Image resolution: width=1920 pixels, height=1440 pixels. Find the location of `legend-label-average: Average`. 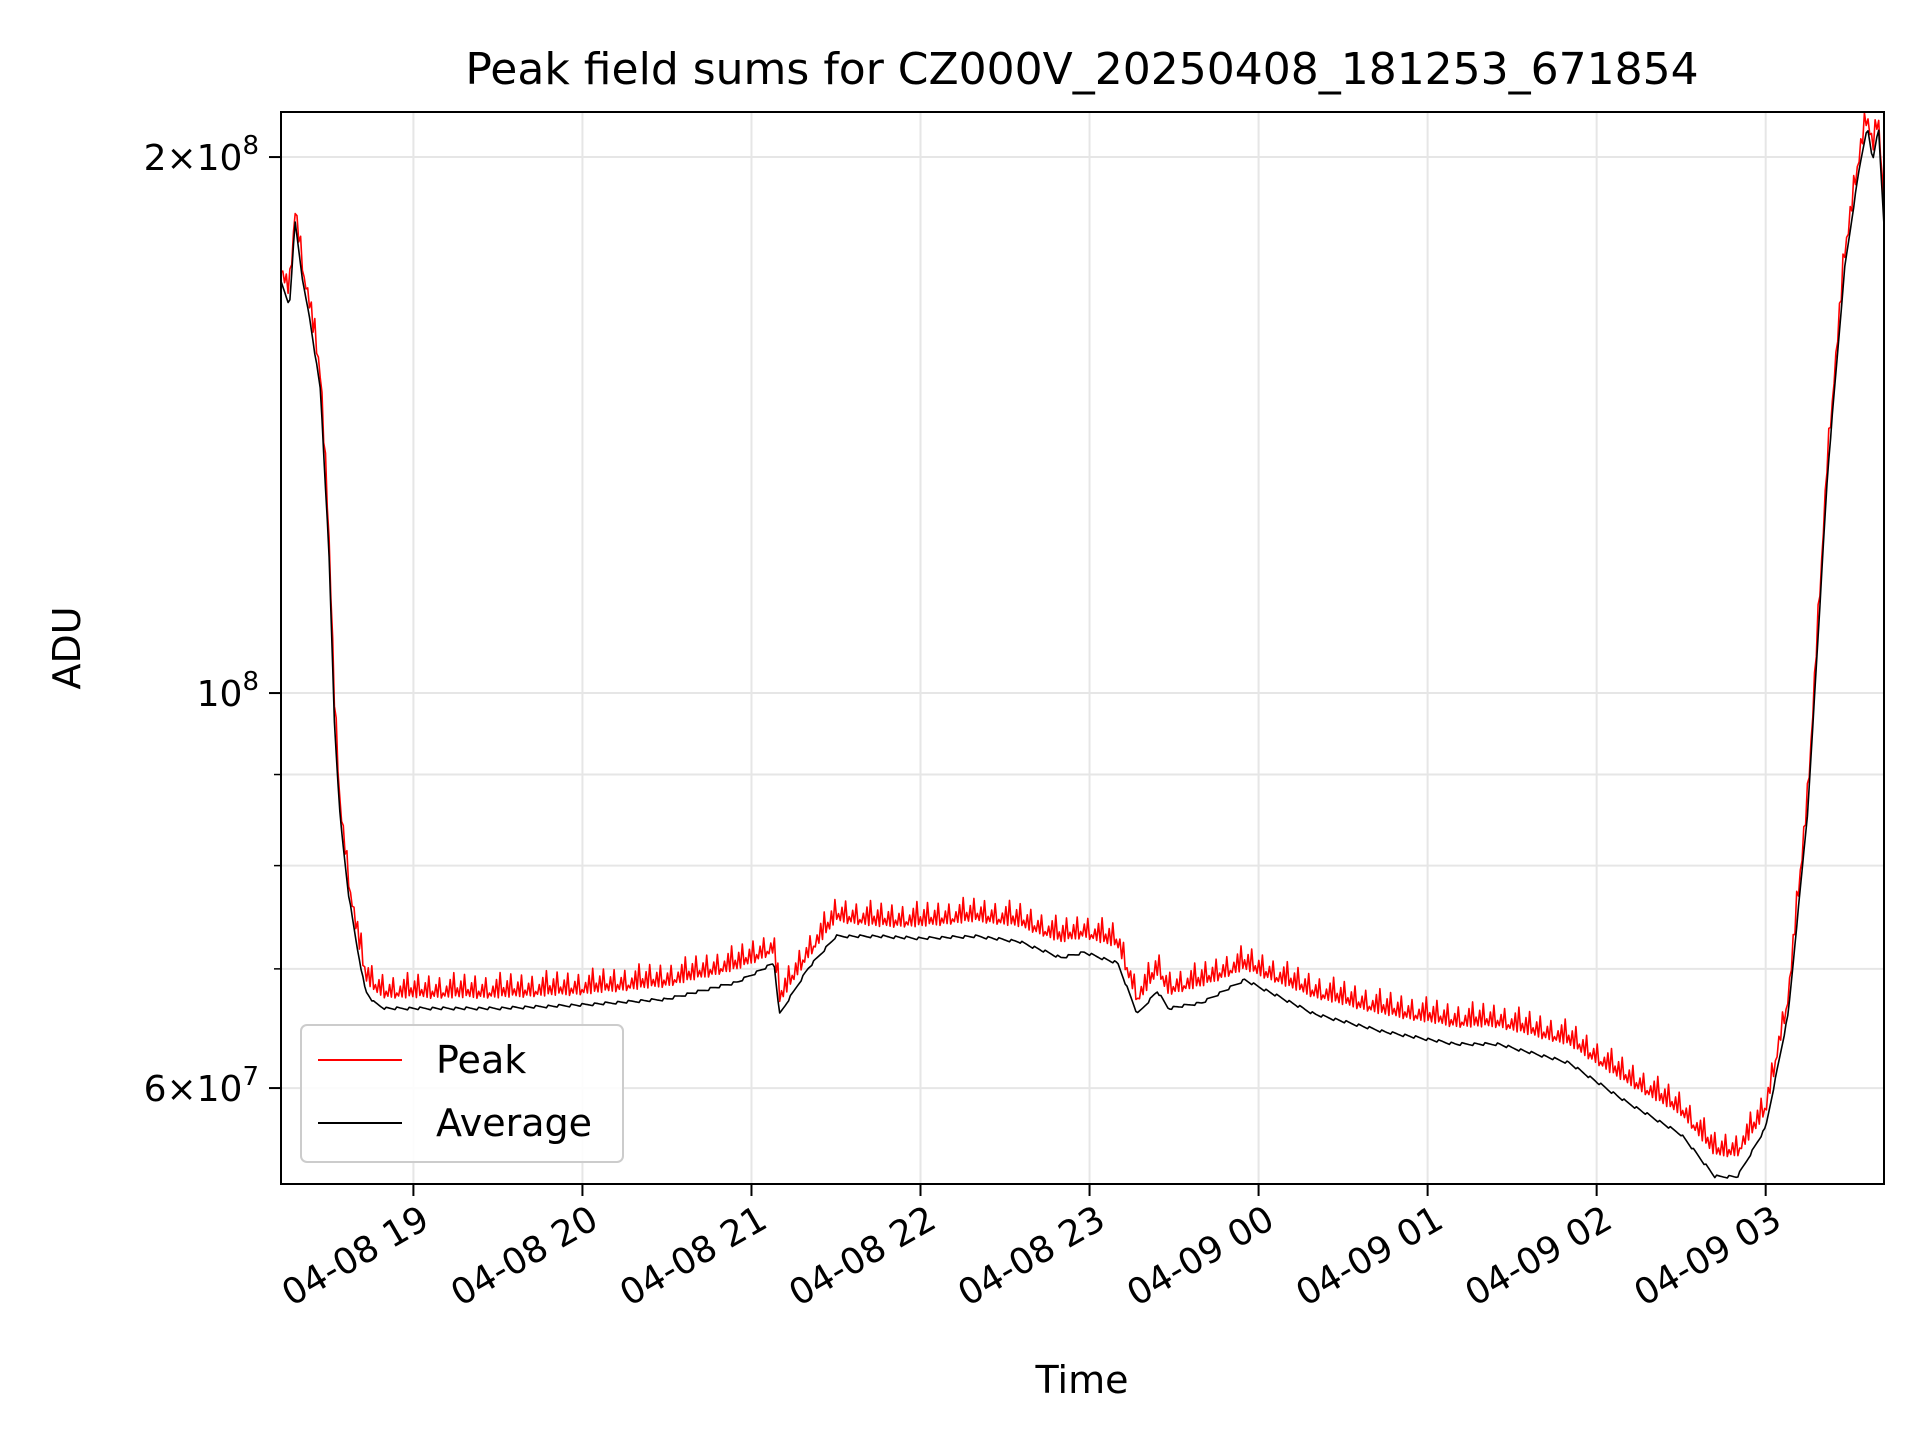

legend-label-average: Average is located at coordinates (514, 1123).